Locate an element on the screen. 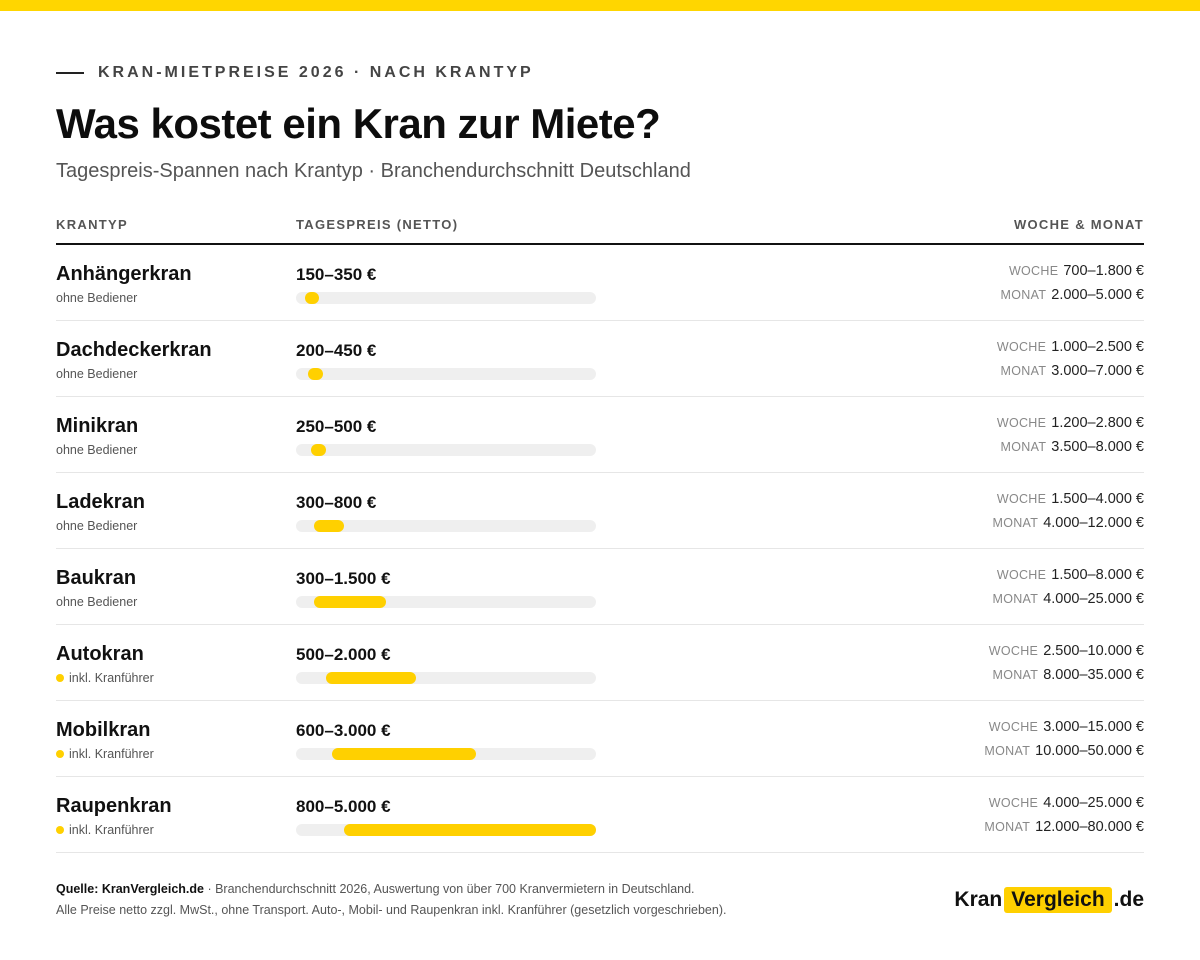  week-value: 3.000–15.000 € is located at coordinates (1093, 727).